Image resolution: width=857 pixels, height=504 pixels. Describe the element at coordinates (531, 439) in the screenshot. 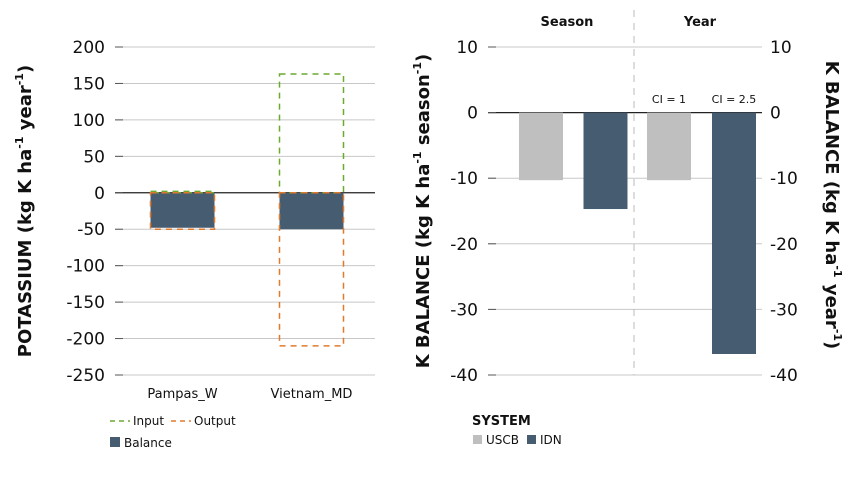

I see `legend-idn-swatch` at that location.